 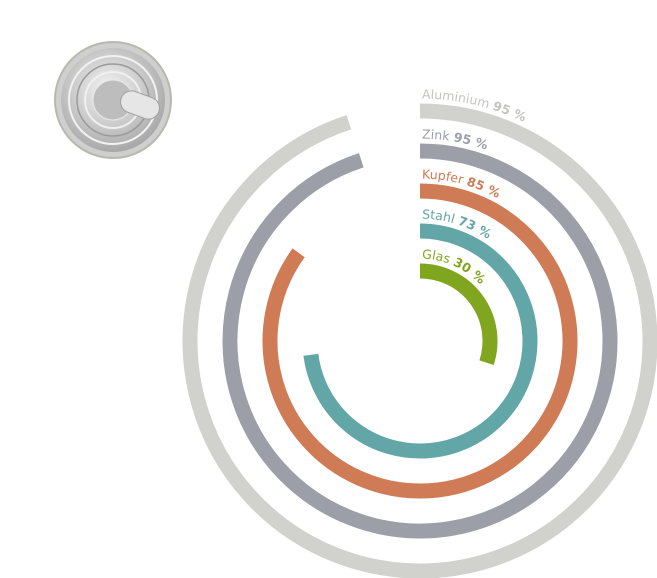 What do you see at coordinates (113, 100) in the screenshot?
I see `tin-can-lid-icon` at bounding box center [113, 100].